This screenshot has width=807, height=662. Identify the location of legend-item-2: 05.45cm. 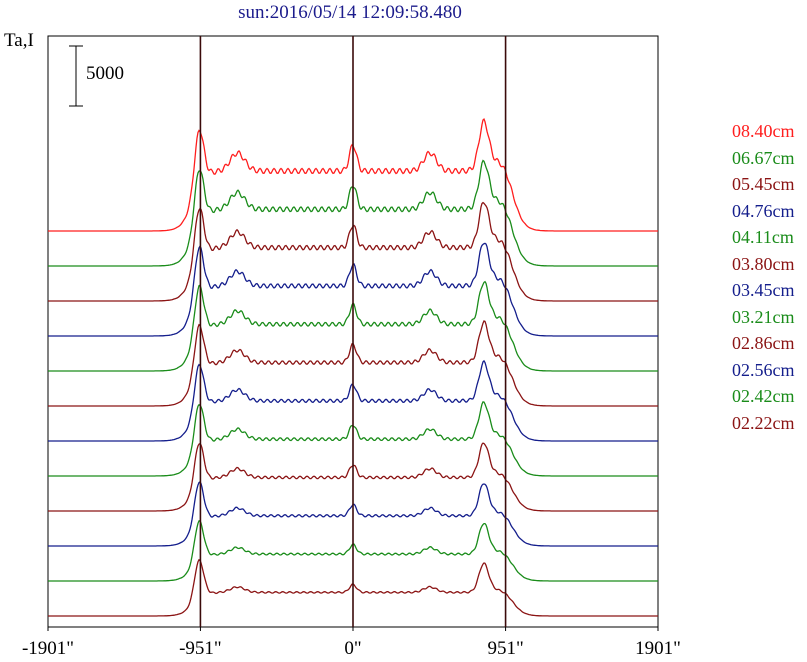
(763, 184).